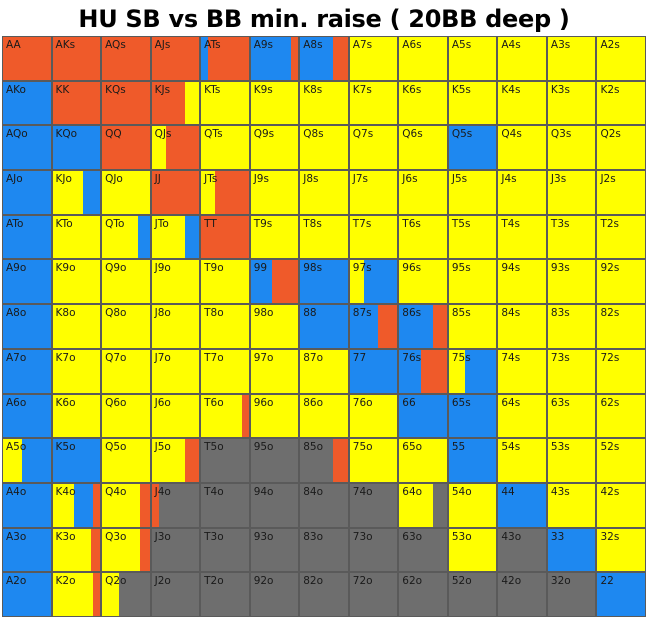 The height and width of the screenshot is (619, 648). Describe the element at coordinates (571, 416) in the screenshot. I see `hand-cell-63s: 63s` at that location.